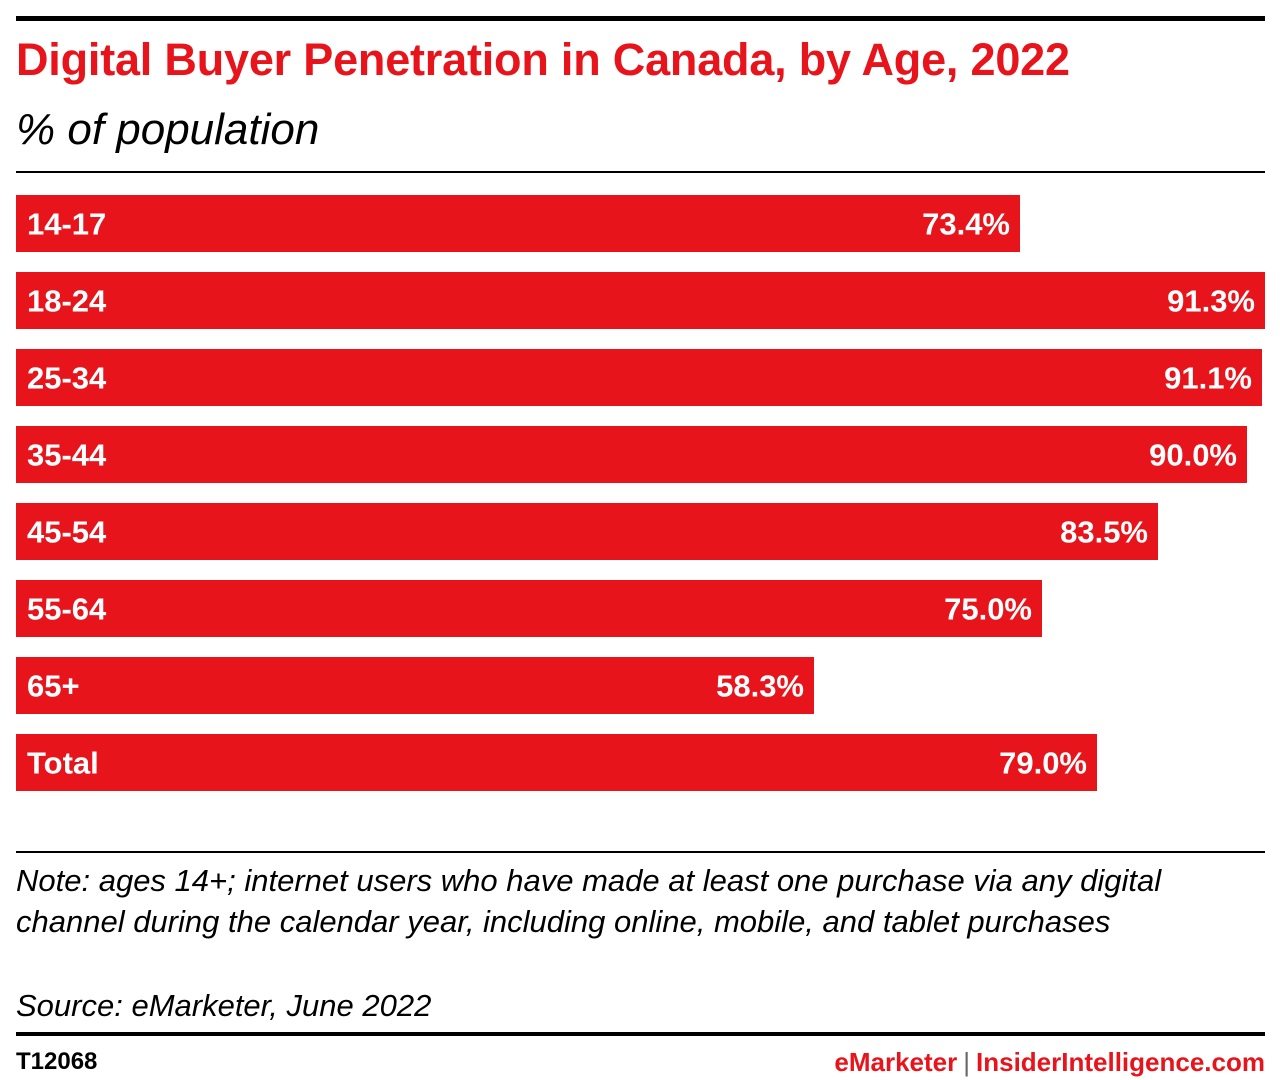  I want to click on category-label: 65+, so click(53, 686).